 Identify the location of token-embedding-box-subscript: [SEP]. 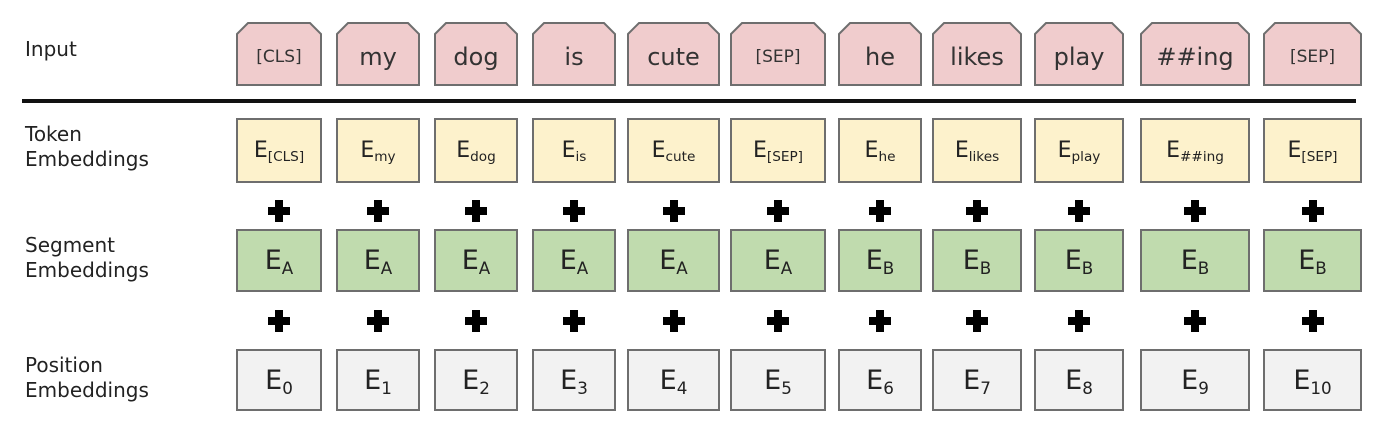
(1319, 156).